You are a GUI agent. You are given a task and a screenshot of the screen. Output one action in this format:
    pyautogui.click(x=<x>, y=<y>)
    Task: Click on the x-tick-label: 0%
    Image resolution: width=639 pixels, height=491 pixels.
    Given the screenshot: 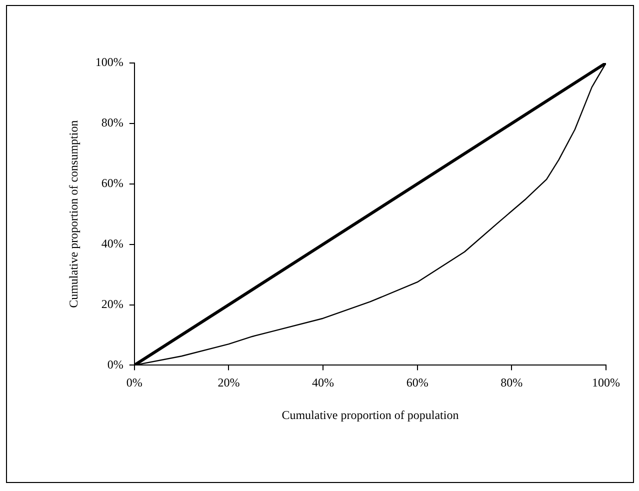 What is the action you would take?
    pyautogui.click(x=134, y=383)
    